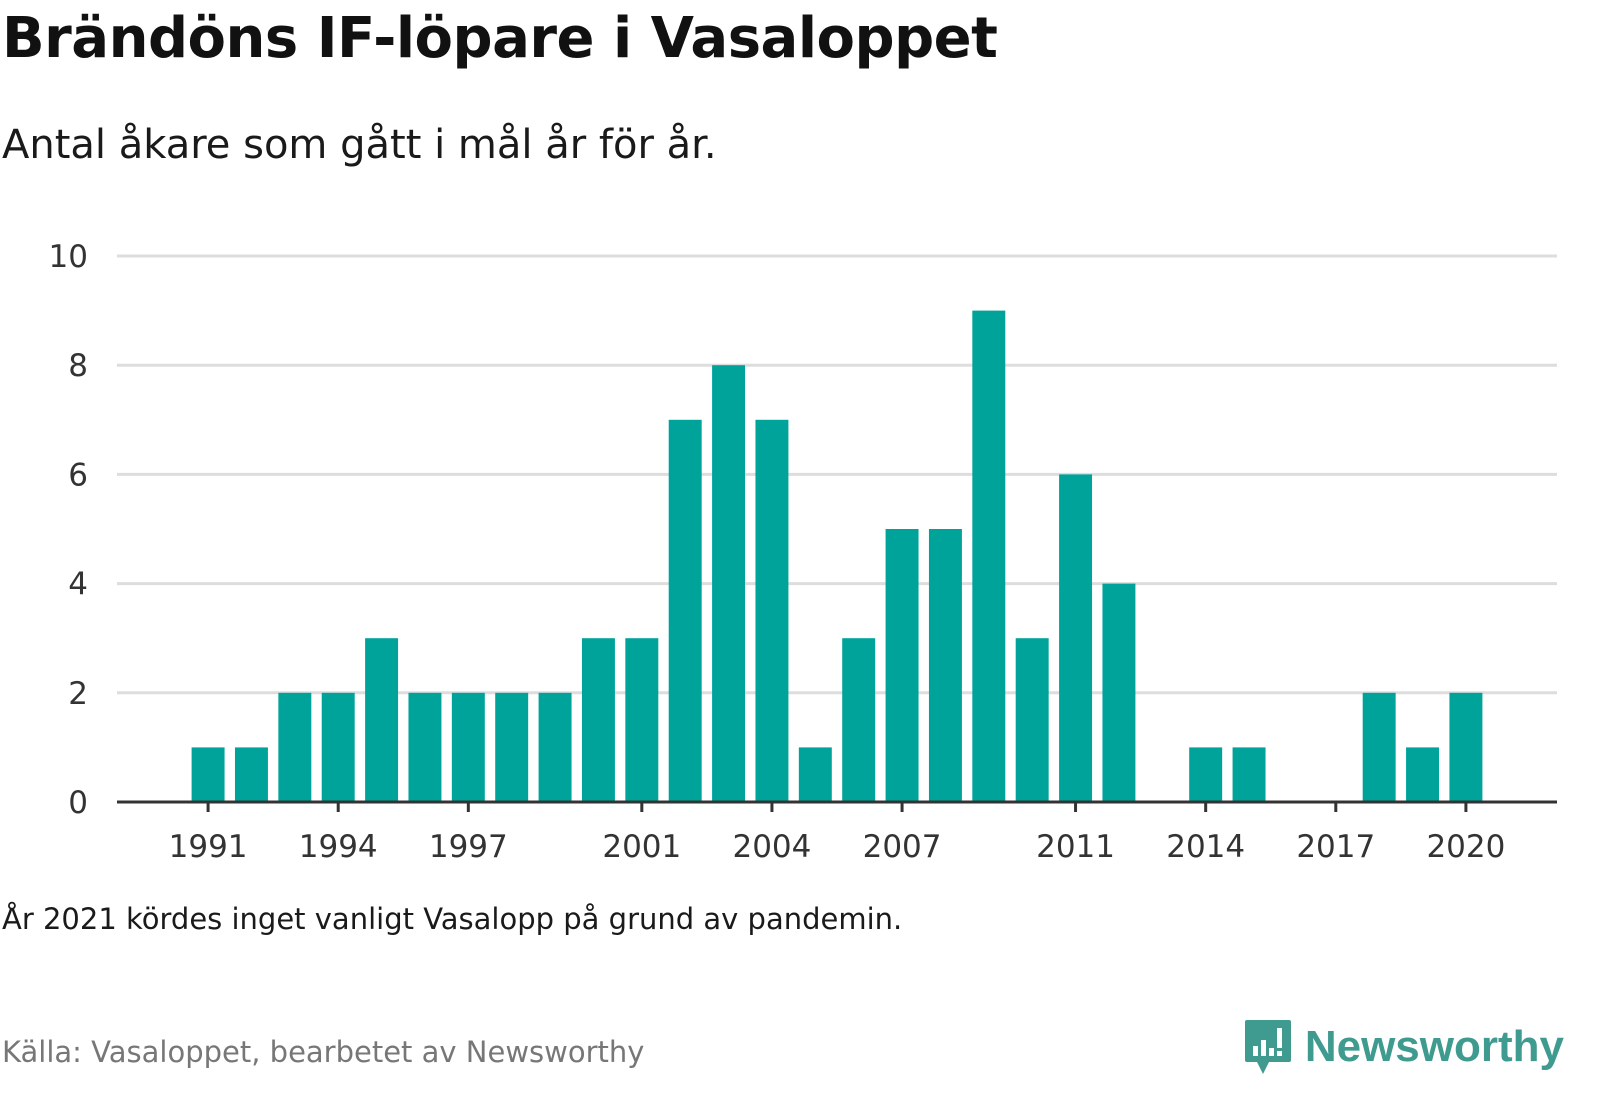 Image resolution: width=1600 pixels, height=1100 pixels. Describe the element at coordinates (208, 774) in the screenshot. I see `bar-1991` at that location.